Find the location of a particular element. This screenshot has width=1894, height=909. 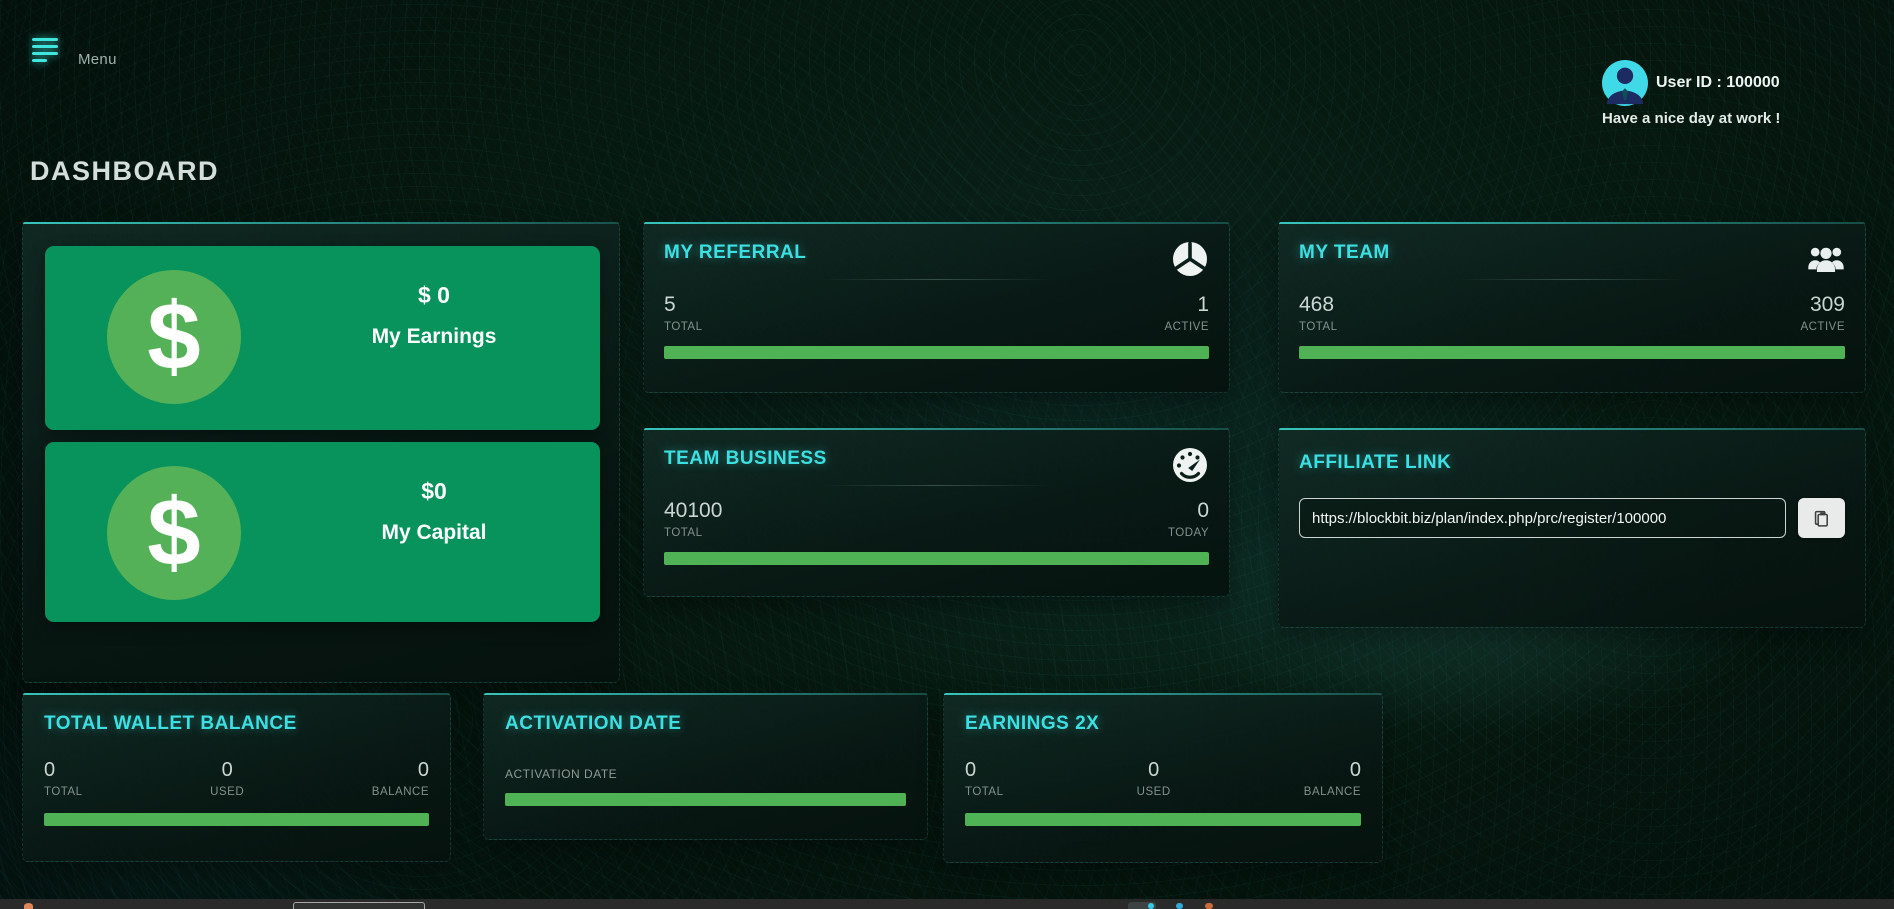

earnings-amount: $ 0 is located at coordinates (434, 295).